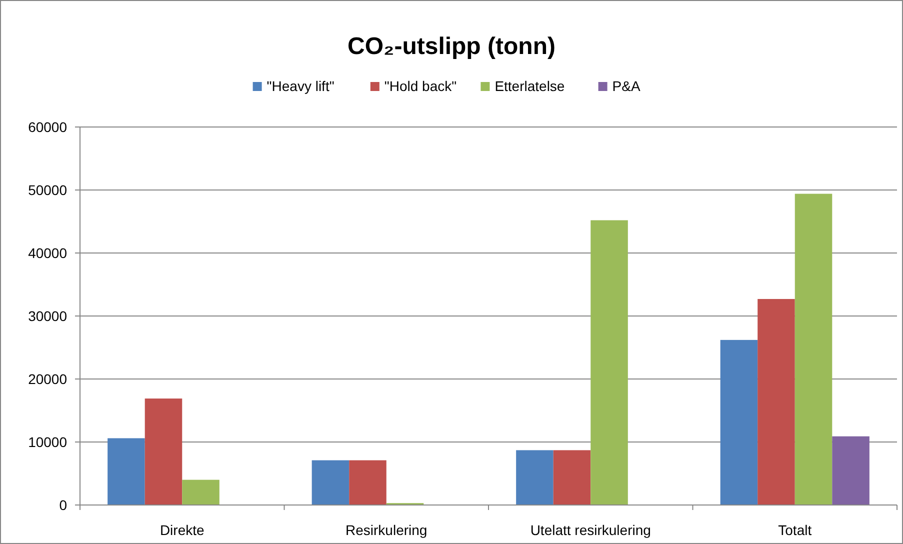 The width and height of the screenshot is (903, 544). What do you see at coordinates (420, 86) in the screenshot?
I see `legend-label: "Hold back"` at bounding box center [420, 86].